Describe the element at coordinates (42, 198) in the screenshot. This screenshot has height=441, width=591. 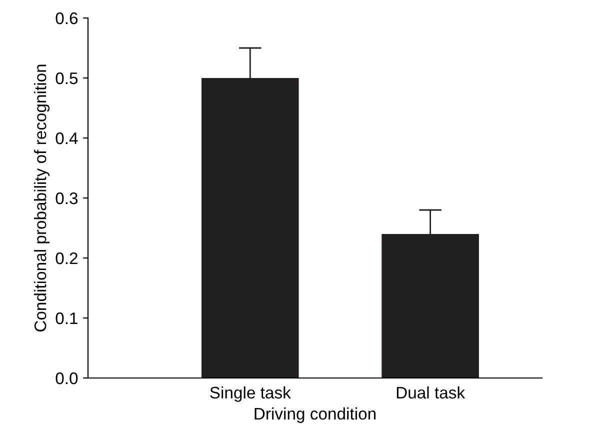
I see `y-axis-title: Conditional probability of recognition` at that location.